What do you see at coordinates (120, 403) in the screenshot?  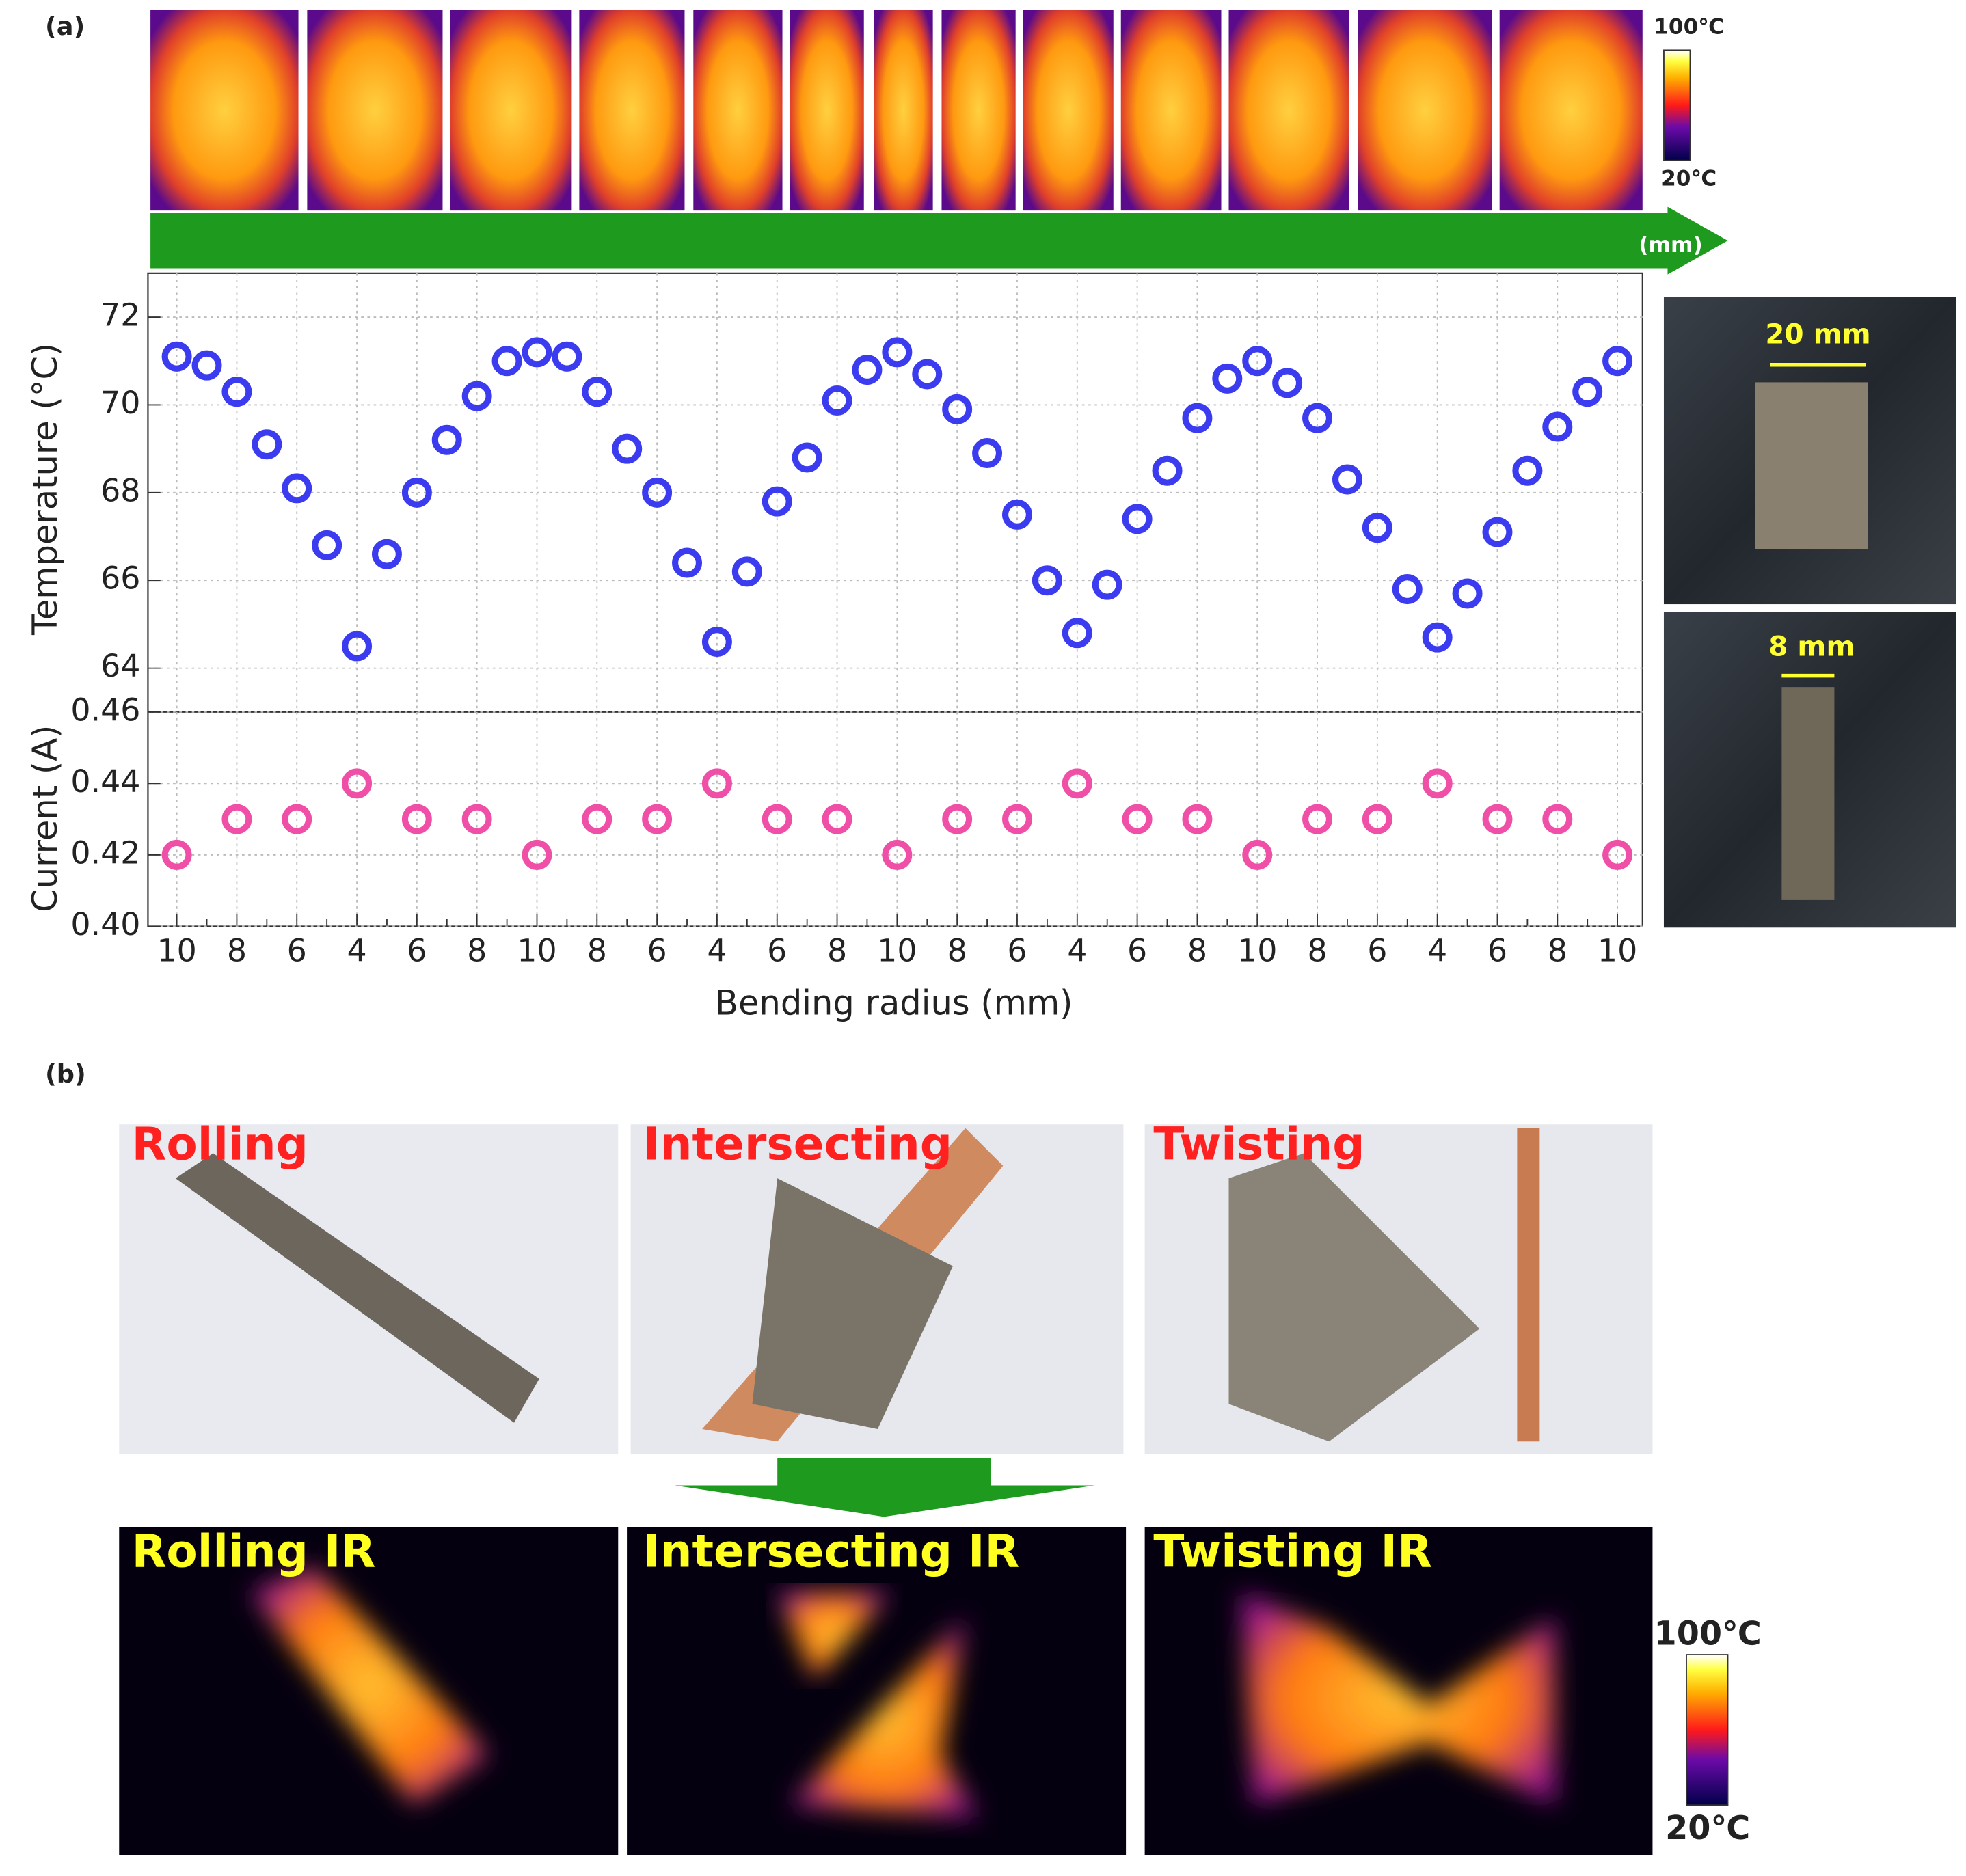 I see `y-tick-label: 70` at bounding box center [120, 403].